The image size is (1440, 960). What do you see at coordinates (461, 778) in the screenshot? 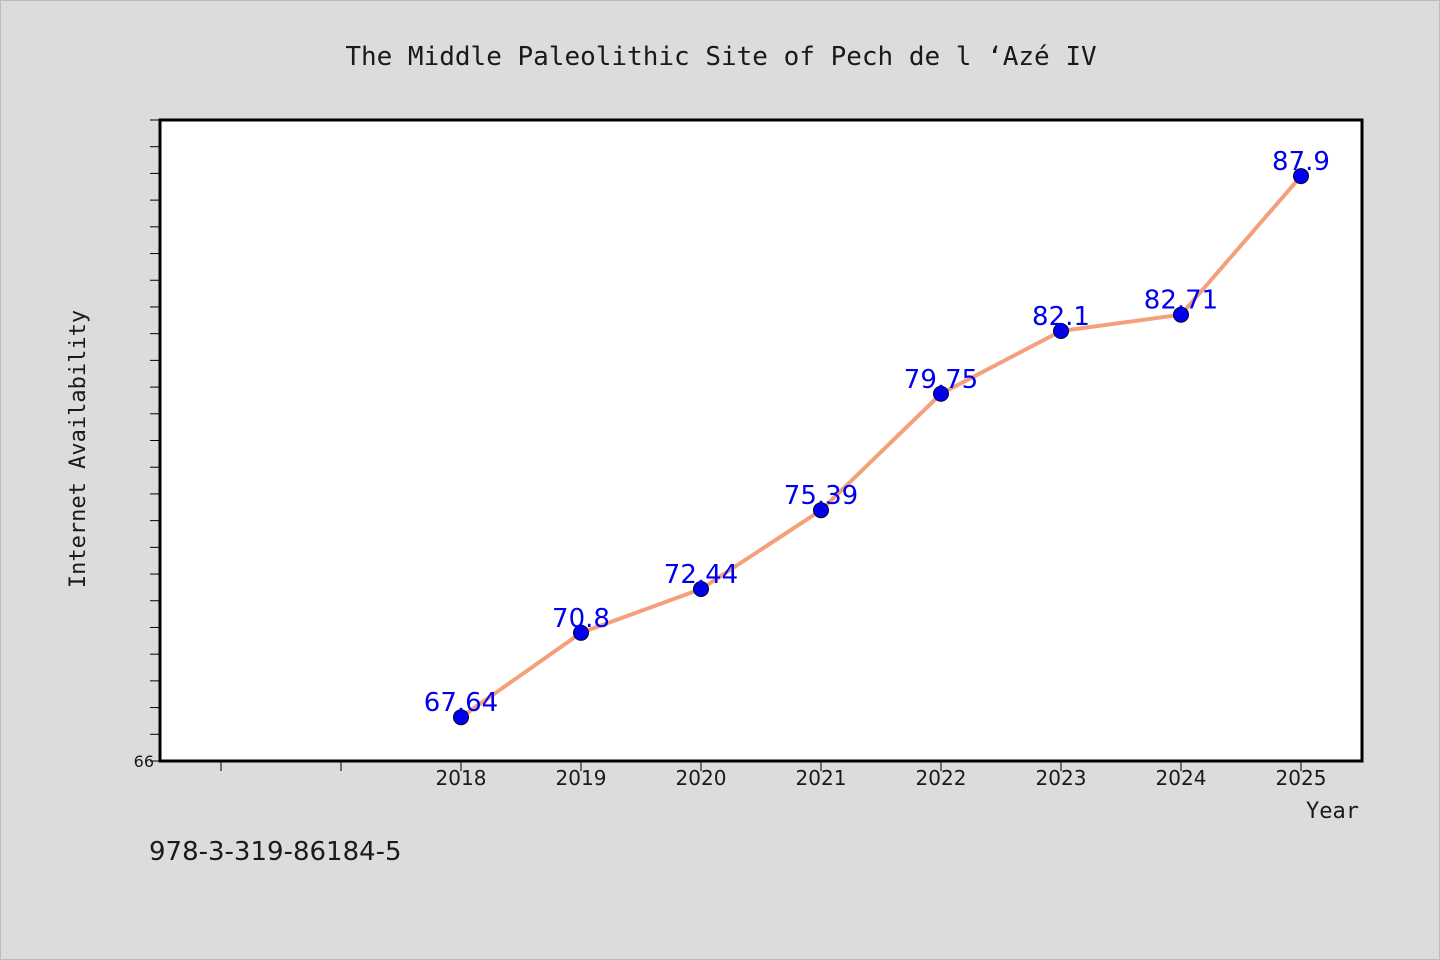
I see `x-tick-label: 2018` at bounding box center [461, 778].